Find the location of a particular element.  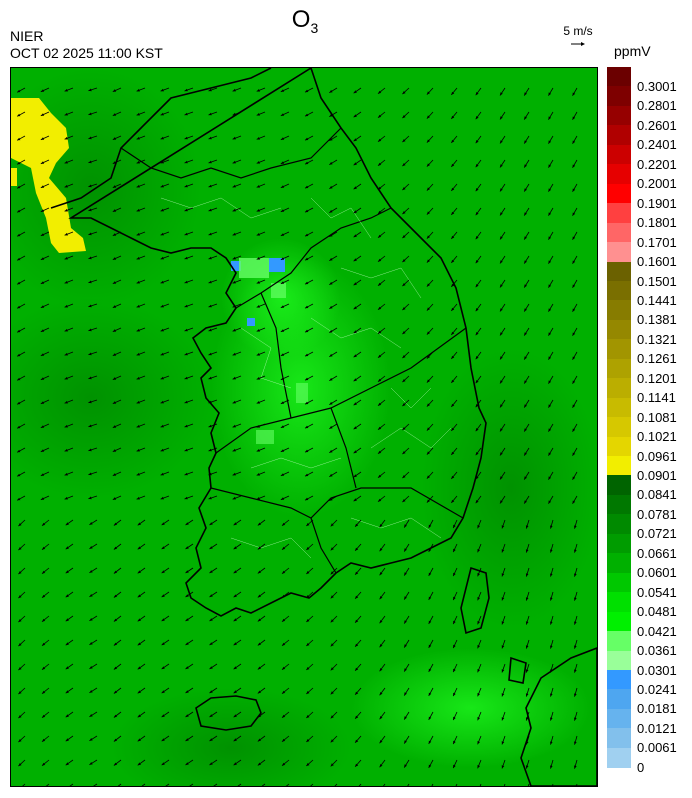

colorbar-label: 0.0481 is located at coordinates (657, 612).